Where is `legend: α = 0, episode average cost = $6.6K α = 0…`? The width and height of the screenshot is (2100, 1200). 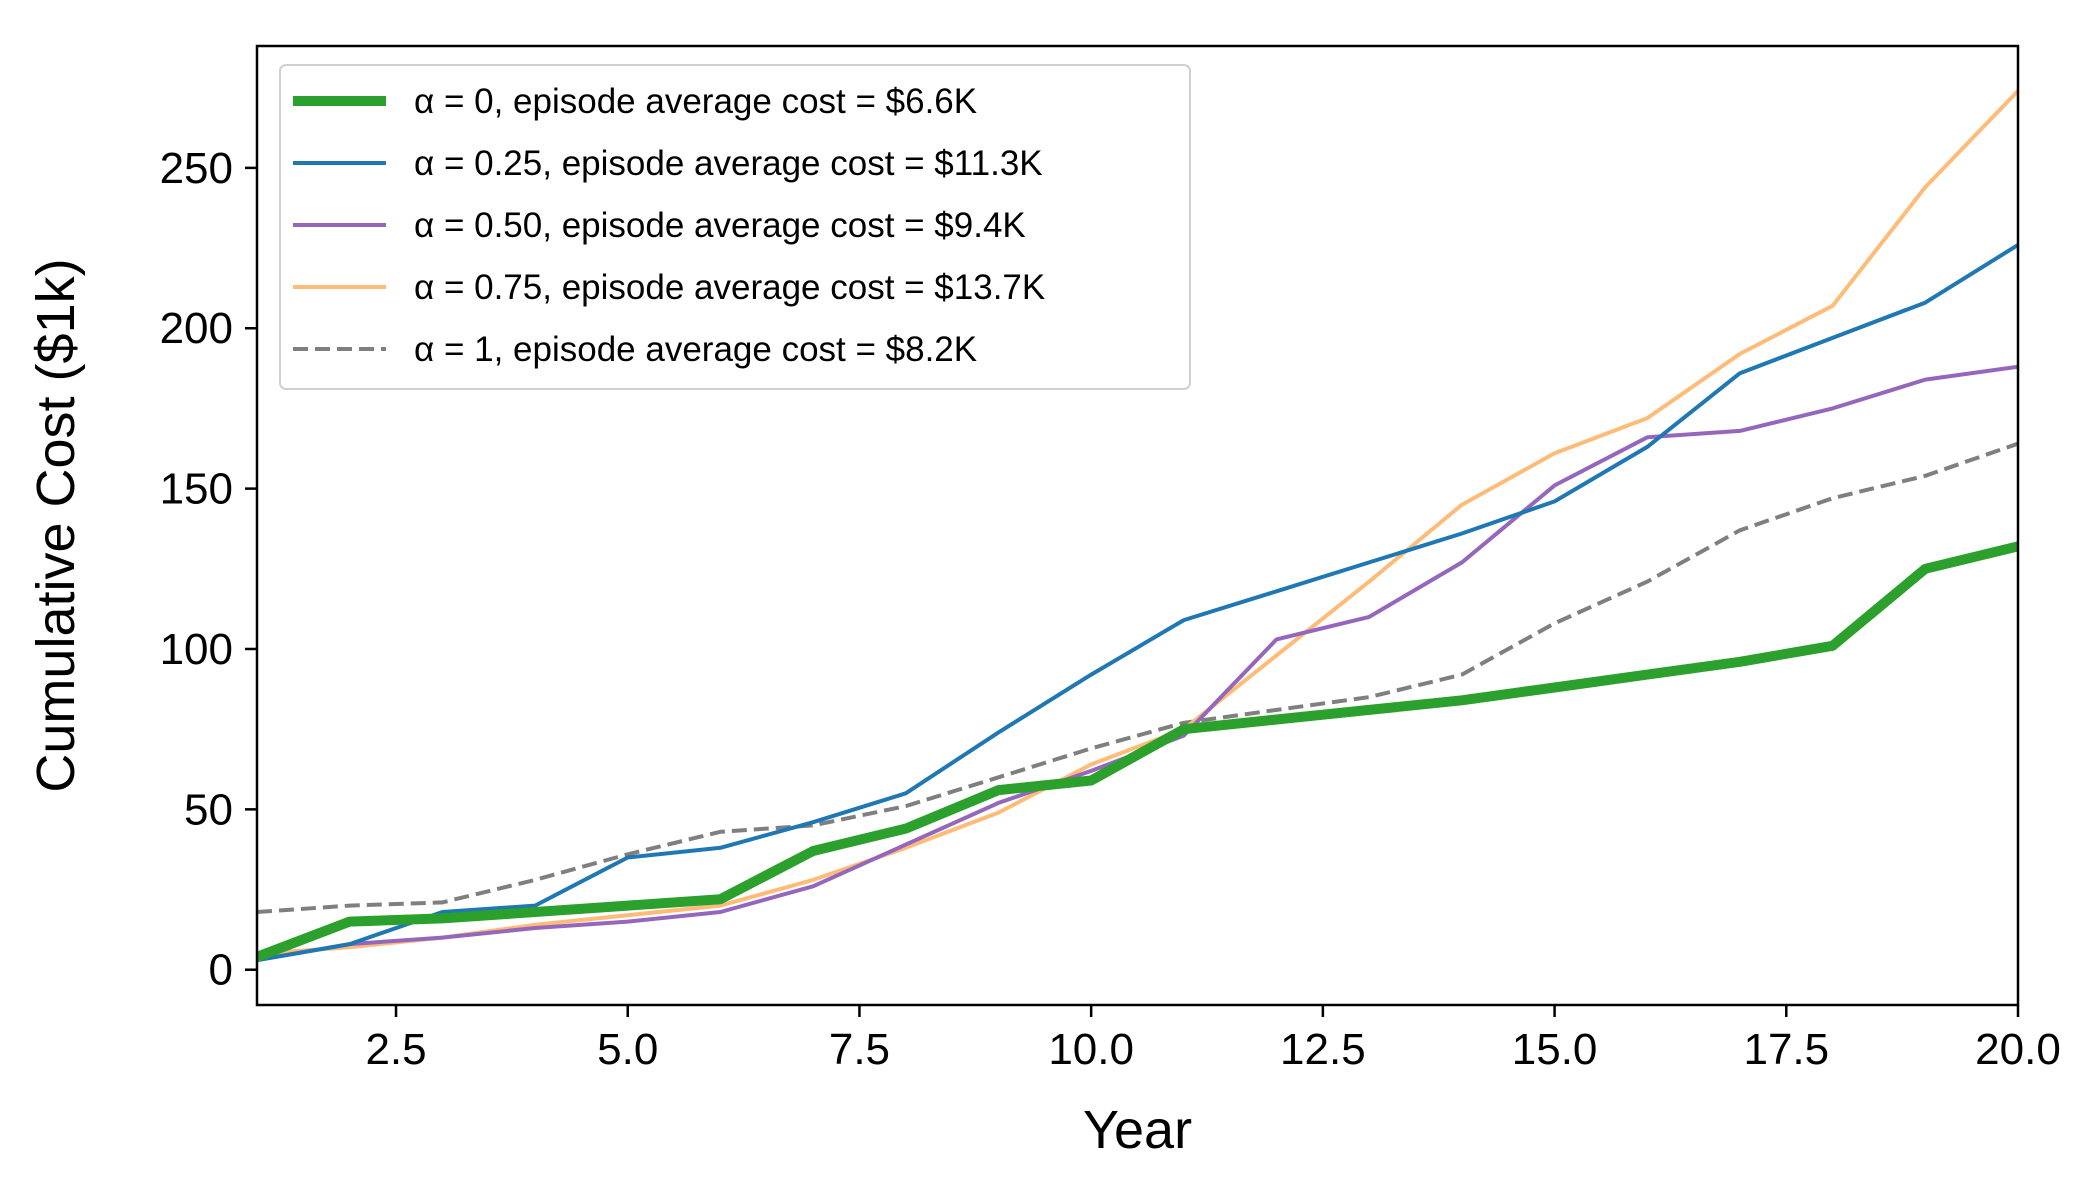
legend: α = 0, episode average cost = $6.6K α = 0… is located at coordinates (735, 227).